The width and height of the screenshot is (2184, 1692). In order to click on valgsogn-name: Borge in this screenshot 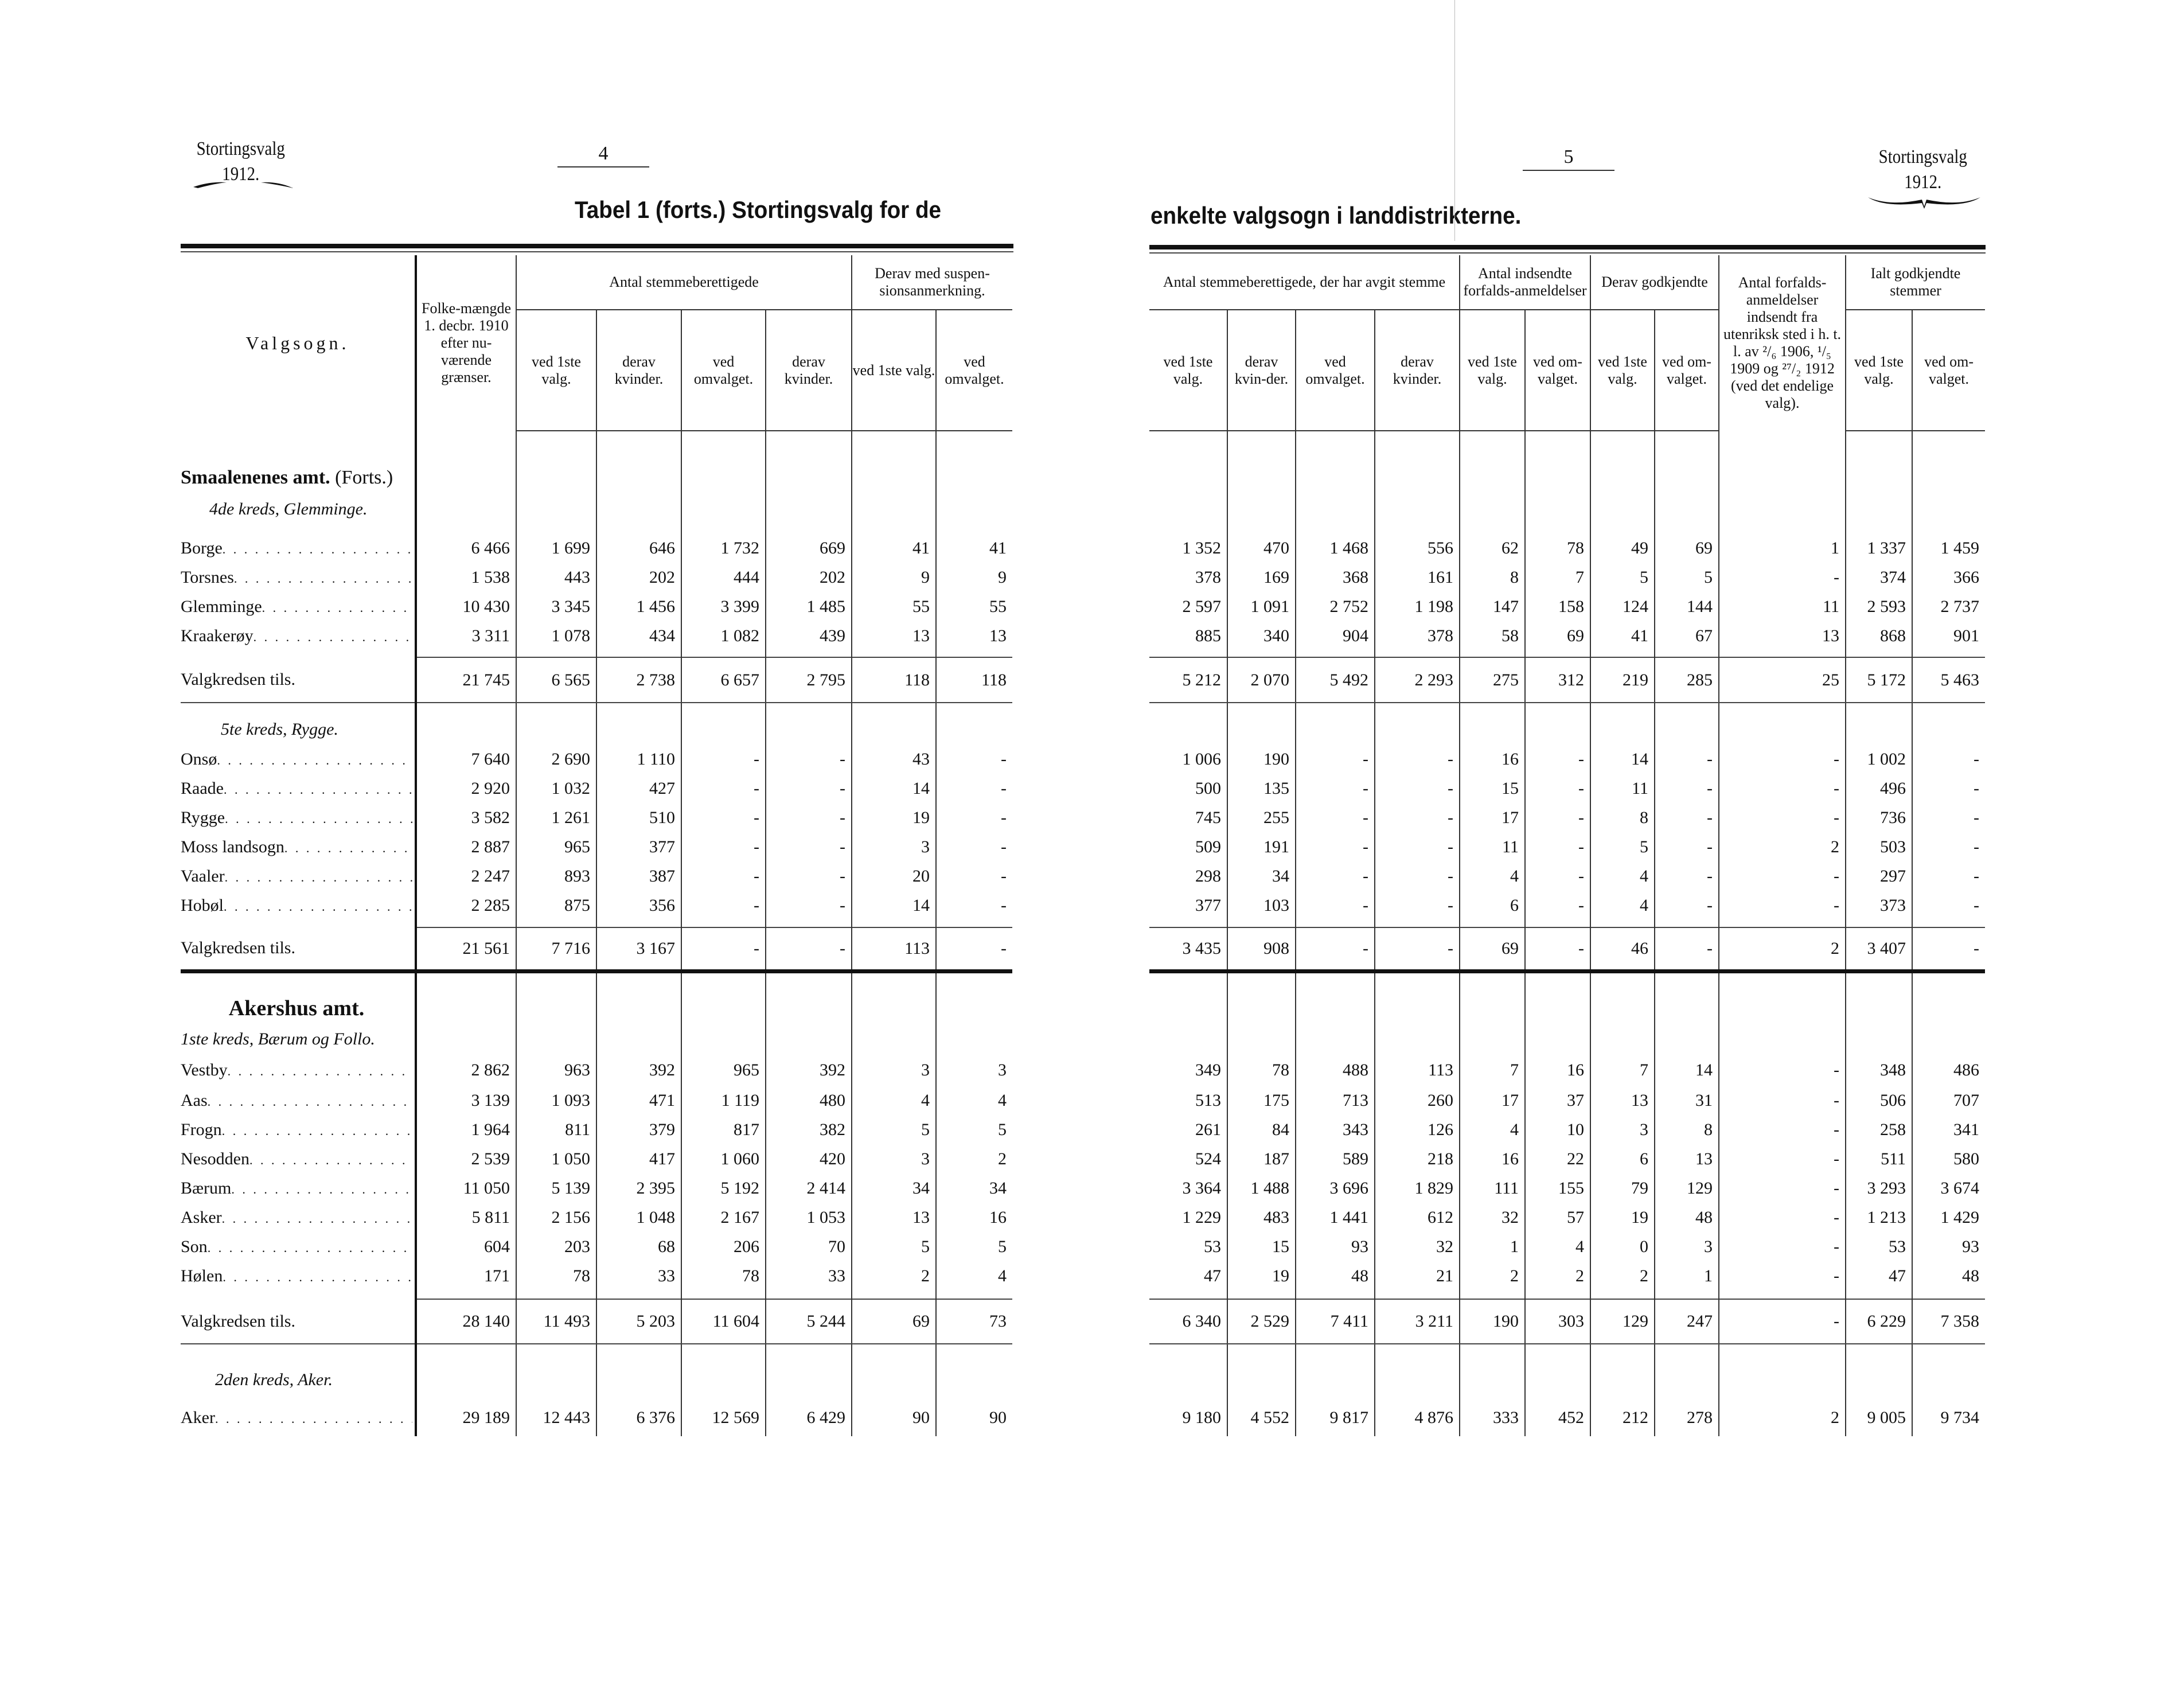, I will do `click(296, 548)`.